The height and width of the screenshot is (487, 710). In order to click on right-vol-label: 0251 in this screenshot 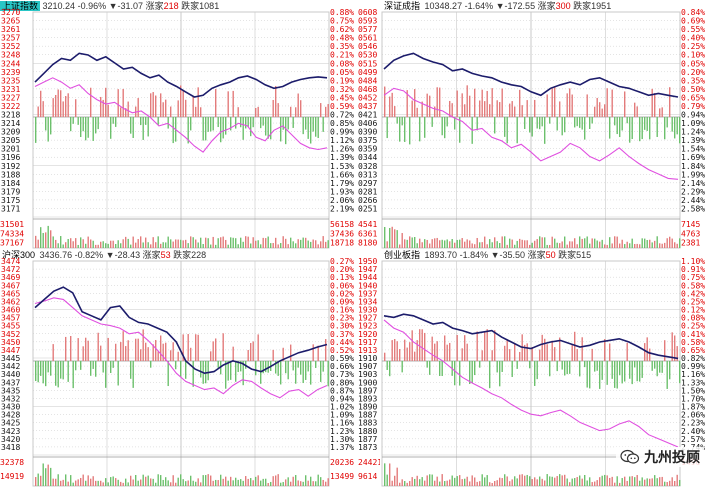, I will do `click(367, 208)`.